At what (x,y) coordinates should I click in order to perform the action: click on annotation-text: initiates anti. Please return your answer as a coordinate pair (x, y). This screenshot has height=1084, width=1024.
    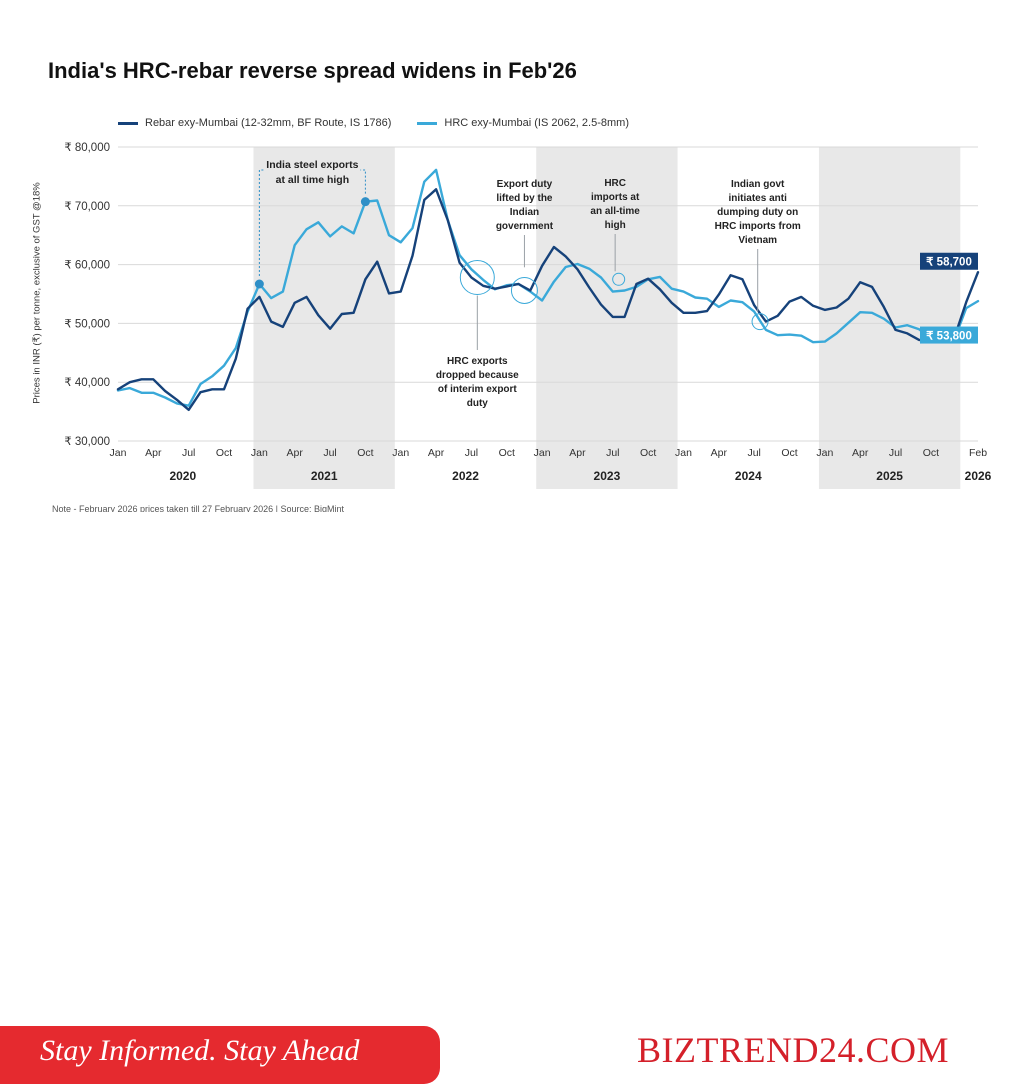
    Looking at the image, I should click on (758, 198).